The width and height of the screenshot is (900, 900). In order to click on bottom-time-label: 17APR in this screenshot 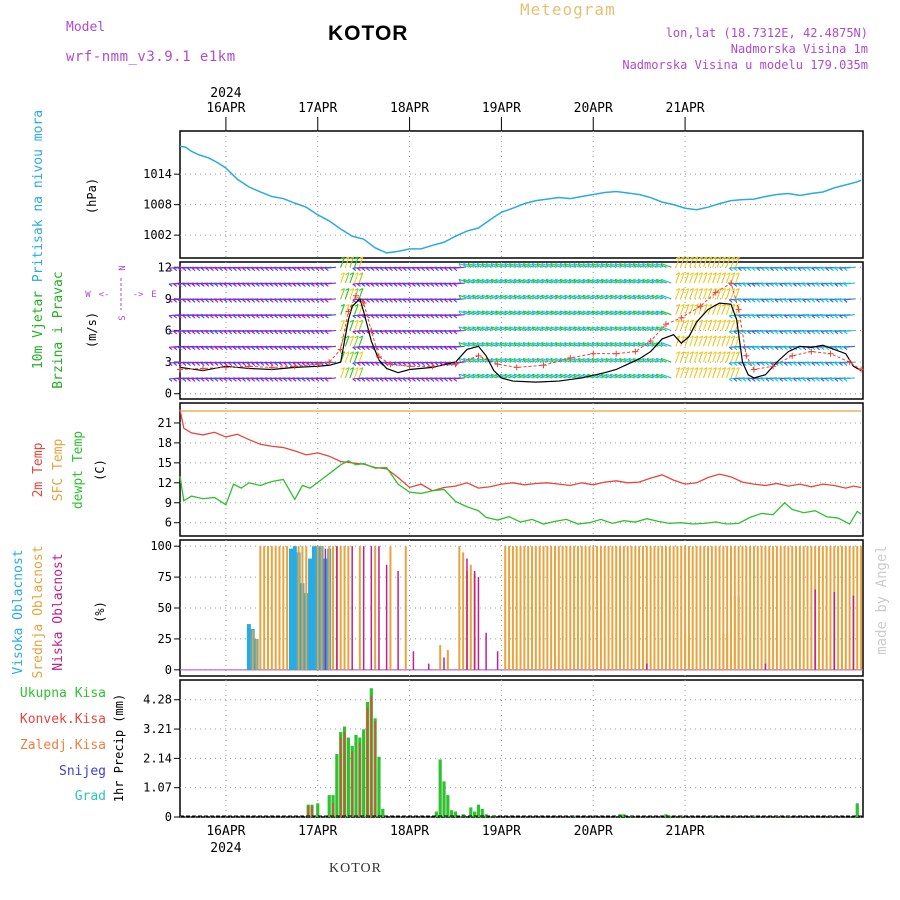, I will do `click(317, 831)`.